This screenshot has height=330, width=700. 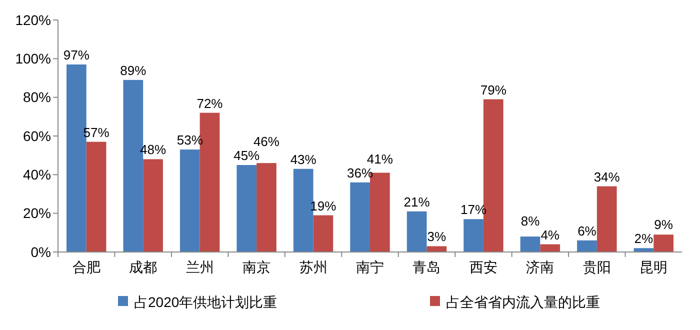 What do you see at coordinates (256, 267) in the screenshot?
I see `x-tick-label: 南京` at bounding box center [256, 267].